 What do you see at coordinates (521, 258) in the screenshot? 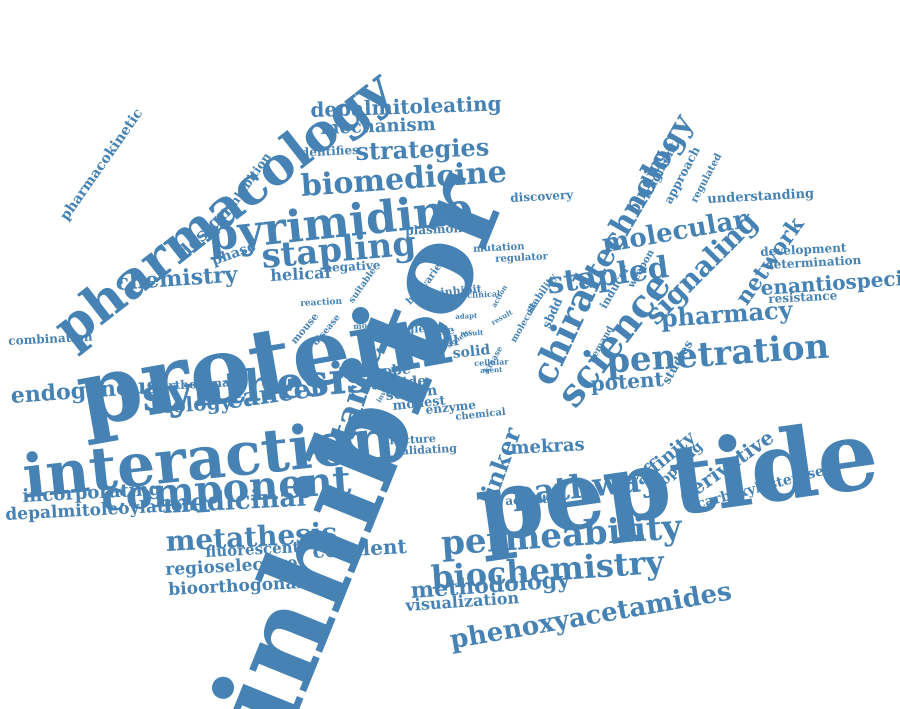
I see `cloud-word-regulator: regulator` at bounding box center [521, 258].